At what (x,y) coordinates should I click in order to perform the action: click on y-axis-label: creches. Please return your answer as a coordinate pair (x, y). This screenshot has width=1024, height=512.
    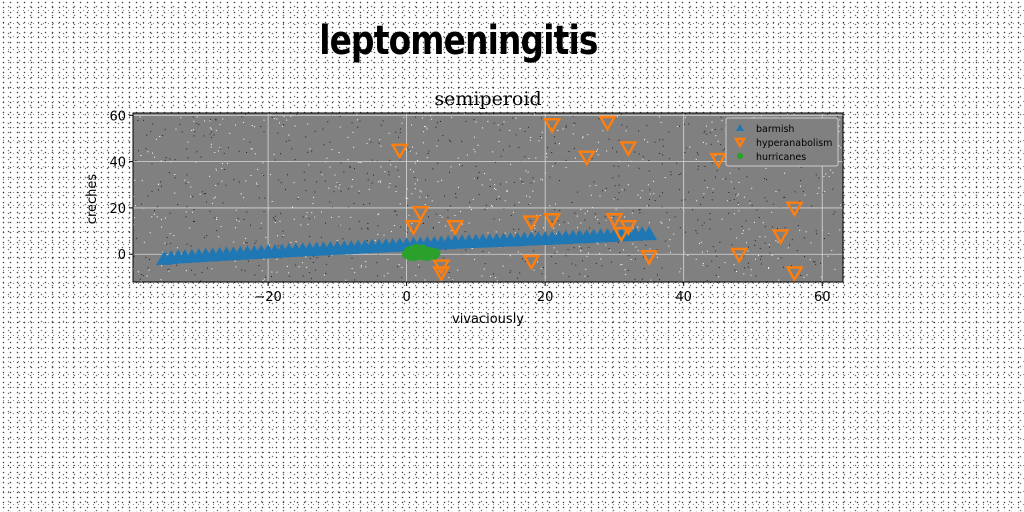
    Looking at the image, I should click on (92, 199).